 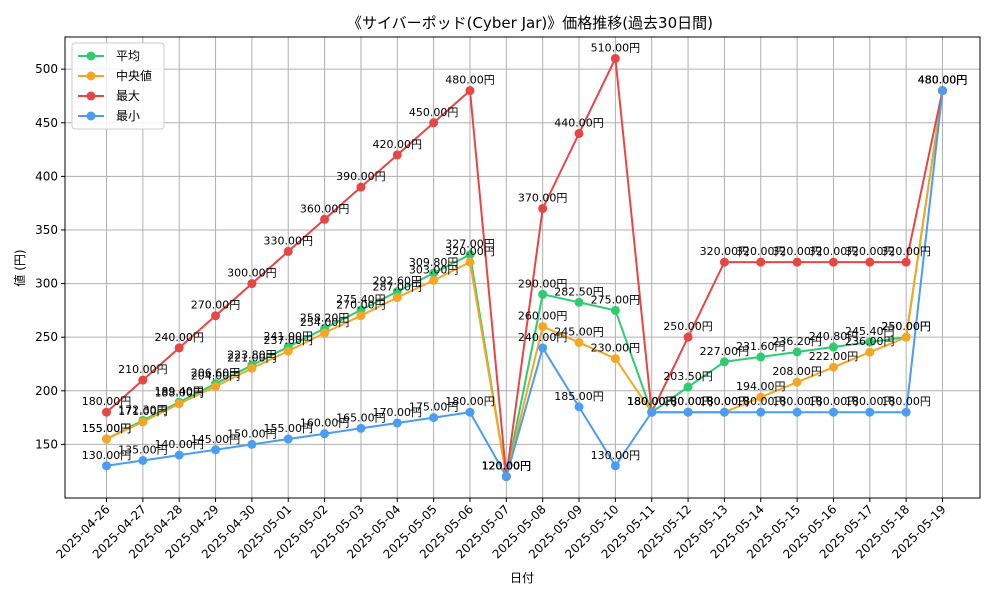 What do you see at coordinates (19, 267) in the screenshot?
I see `y-axis-label: 値 (円)` at bounding box center [19, 267].